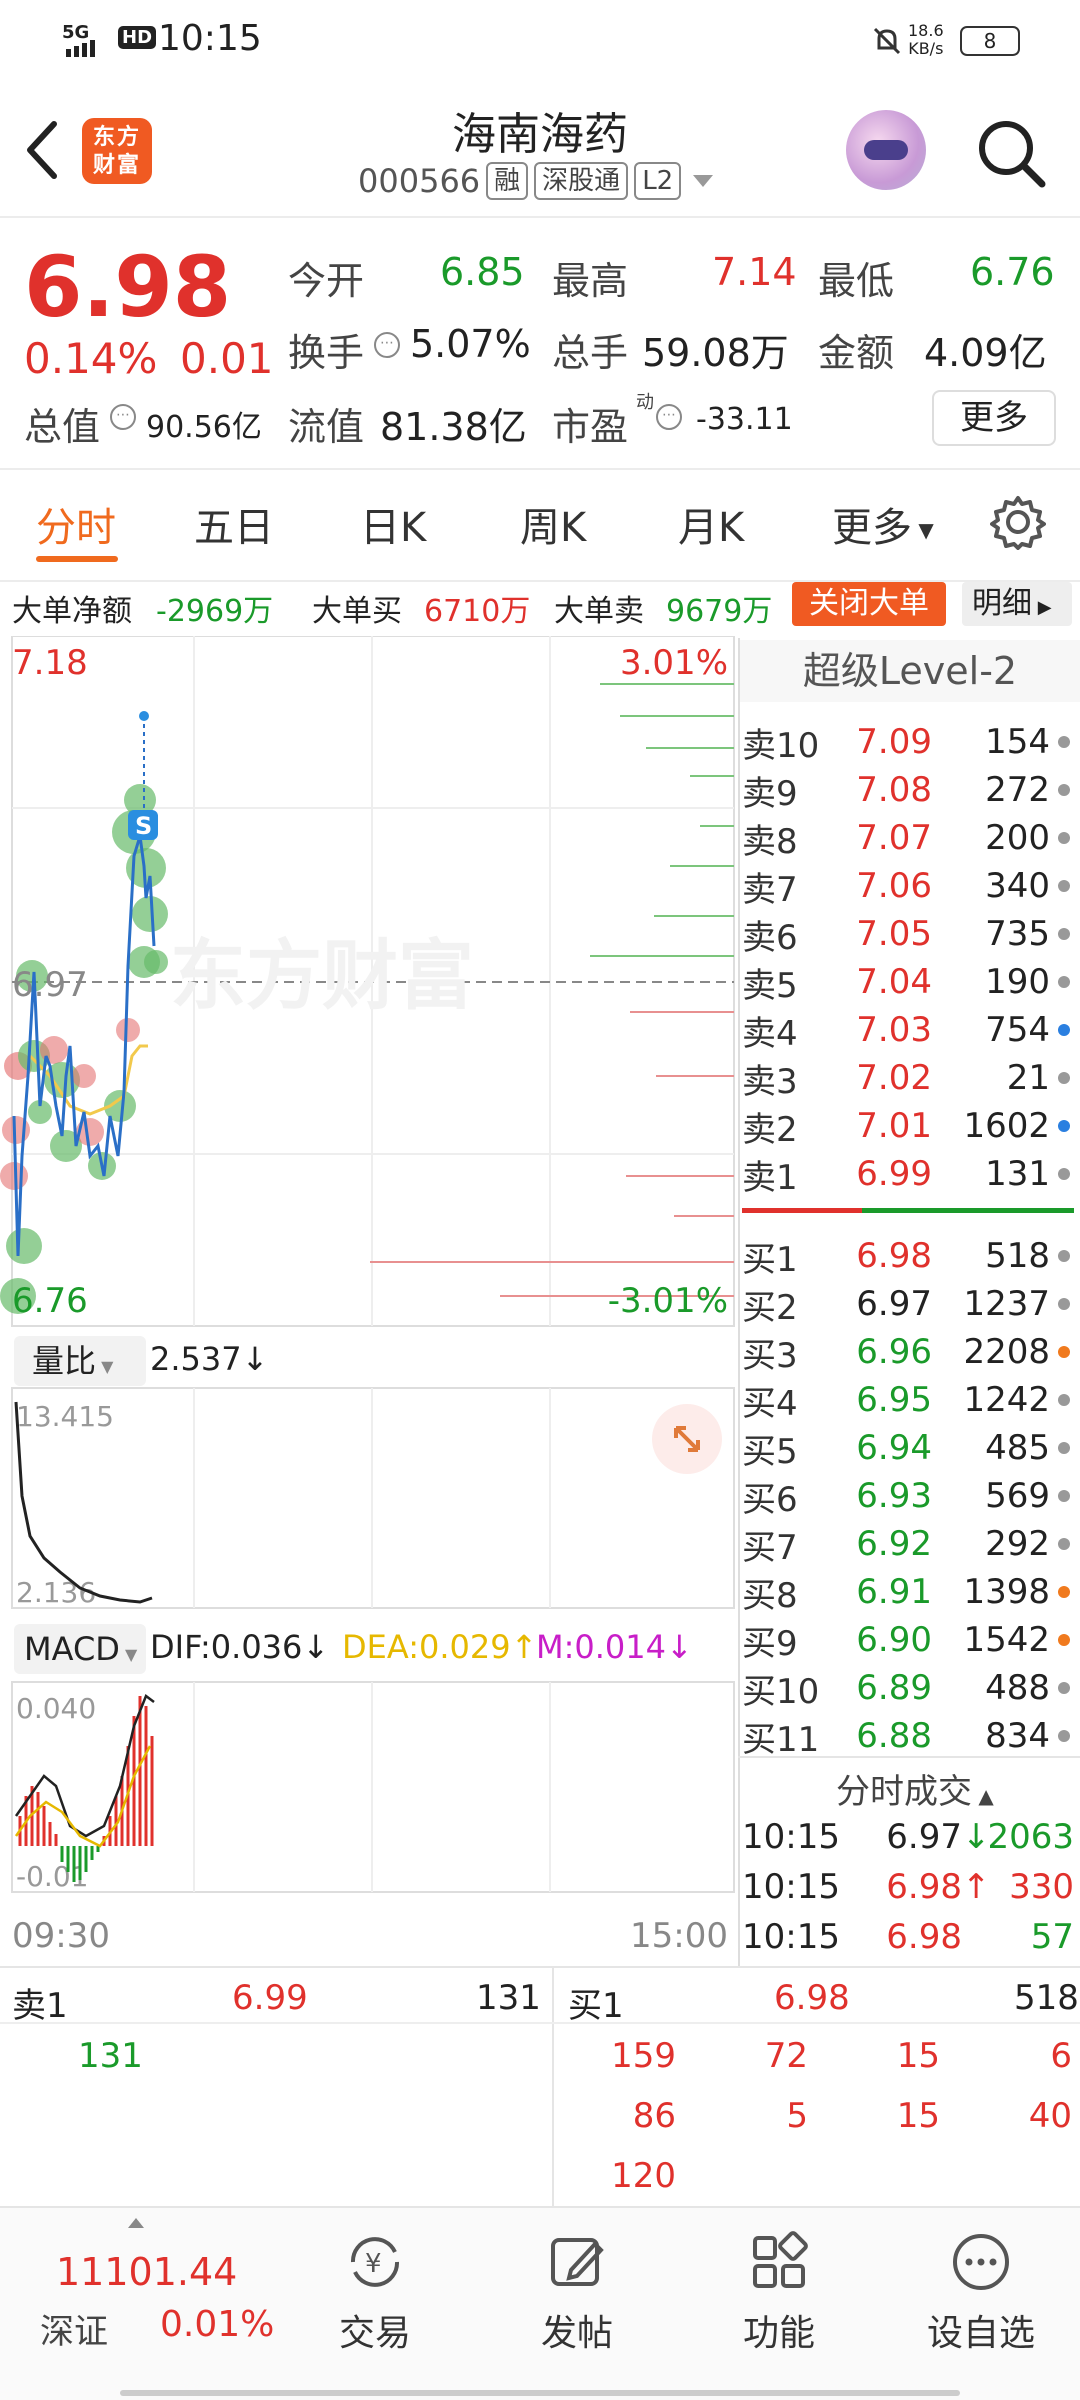 Image resolution: width=1080 pixels, height=2400 pixels. What do you see at coordinates (990, 41) in the screenshot?
I see `battery-level: 8` at bounding box center [990, 41].